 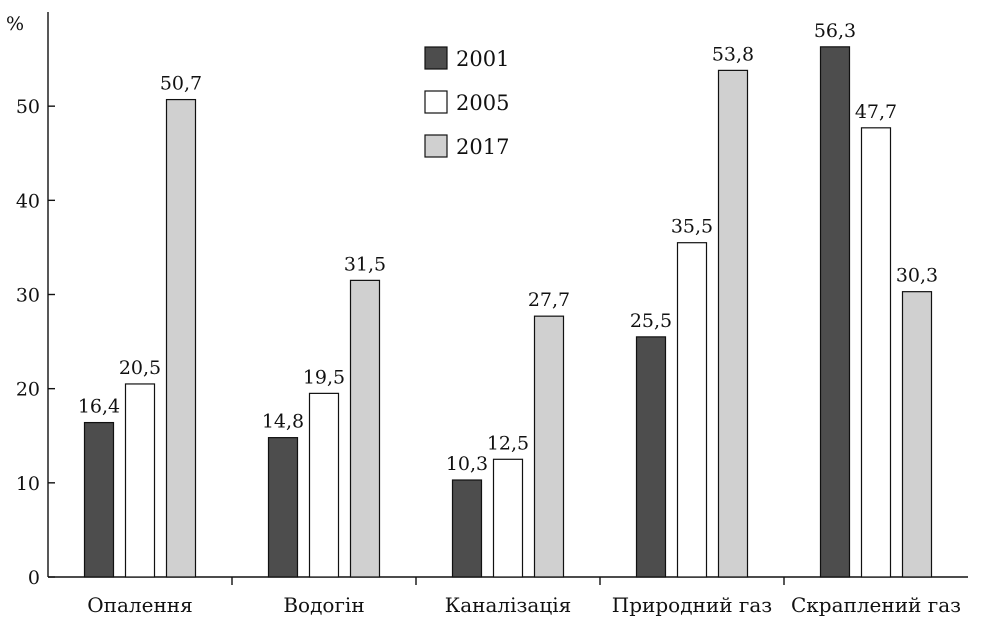 What do you see at coordinates (323, 605) in the screenshot?
I see `category-label: Водогін` at bounding box center [323, 605].